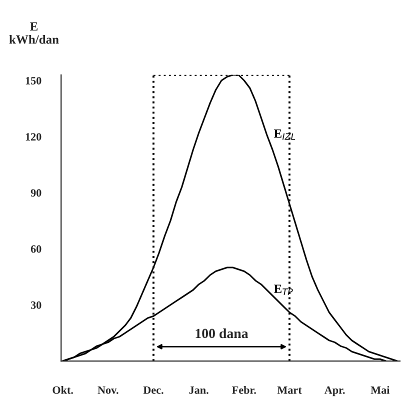  Describe the element at coordinates (153, 390) in the screenshot. I see `x-tick-label: Dec.` at that location.